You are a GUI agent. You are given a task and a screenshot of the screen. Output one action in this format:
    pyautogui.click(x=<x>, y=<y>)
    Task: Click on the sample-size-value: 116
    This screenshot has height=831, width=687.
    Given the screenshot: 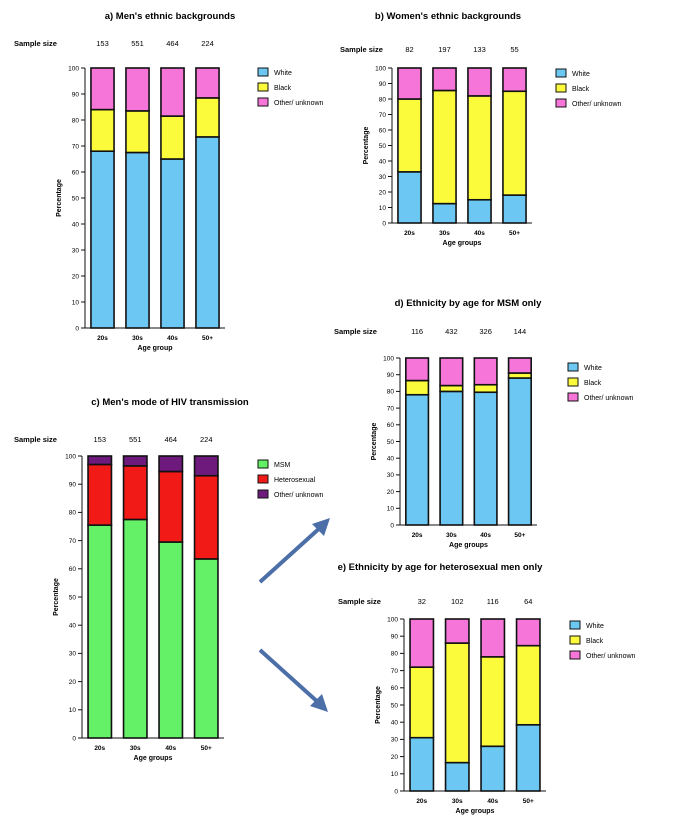 What is the action you would take?
    pyautogui.click(x=417, y=331)
    